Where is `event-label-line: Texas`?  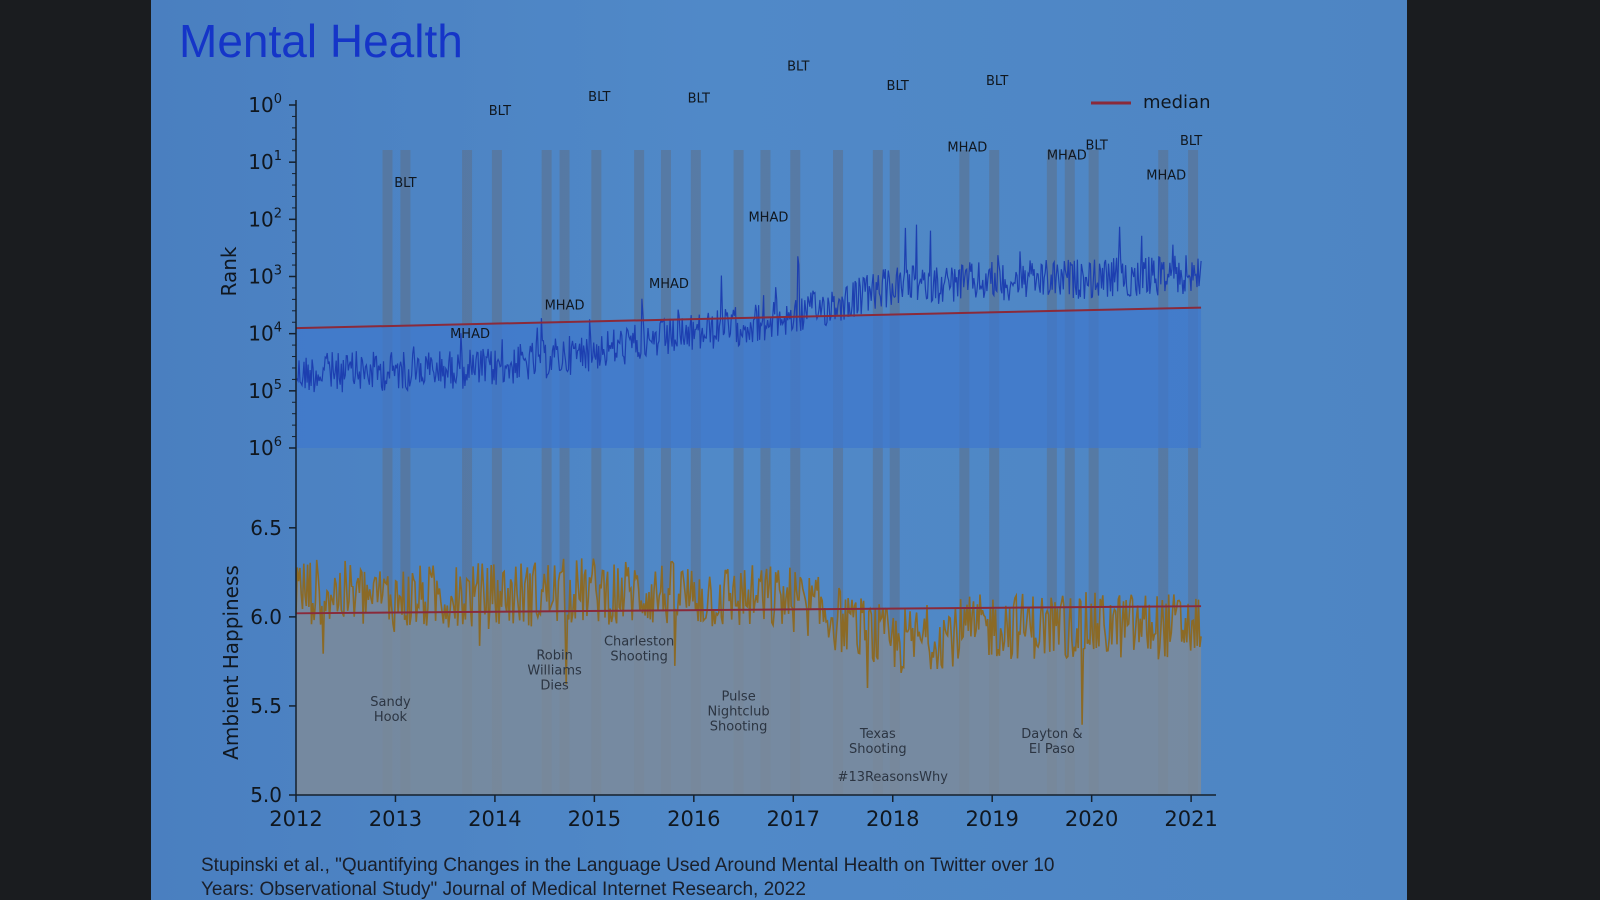
event-label-line: Texas is located at coordinates (877, 734).